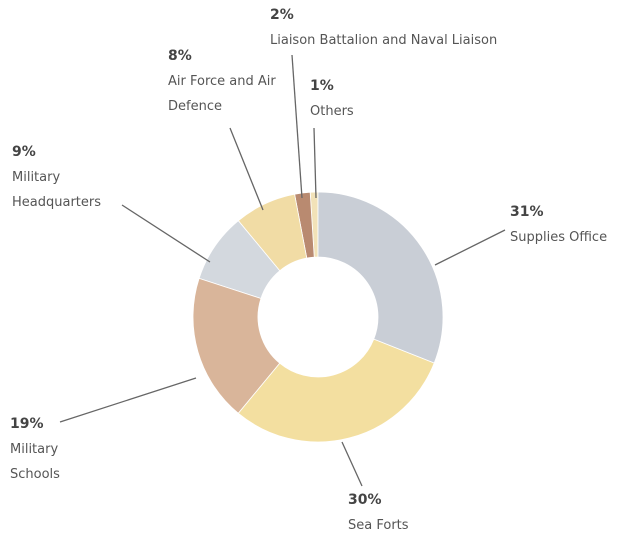  Describe the element at coordinates (180, 56) in the screenshot. I see `percent-label: 8%` at that location.